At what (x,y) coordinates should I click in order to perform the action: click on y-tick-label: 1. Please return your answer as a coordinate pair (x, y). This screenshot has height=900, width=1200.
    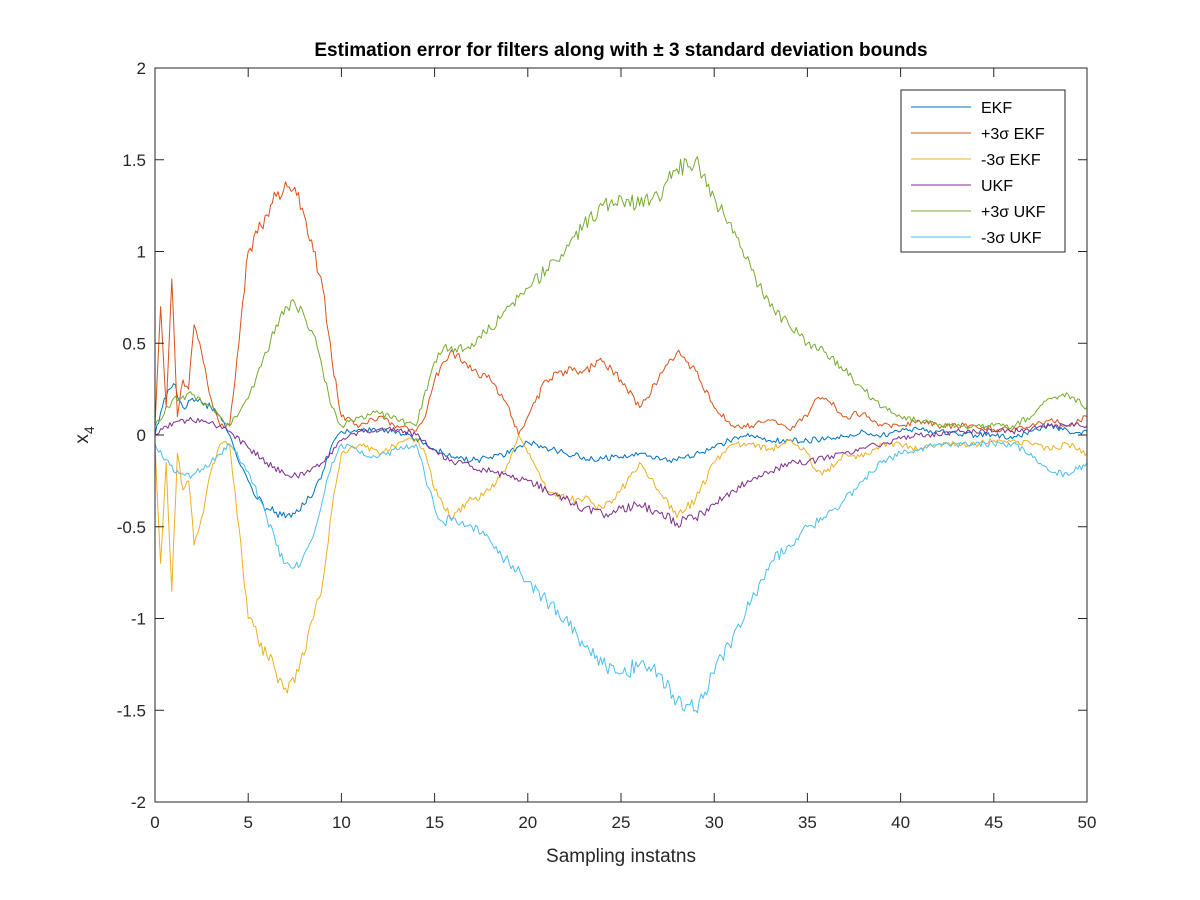
    Looking at the image, I should click on (141, 252).